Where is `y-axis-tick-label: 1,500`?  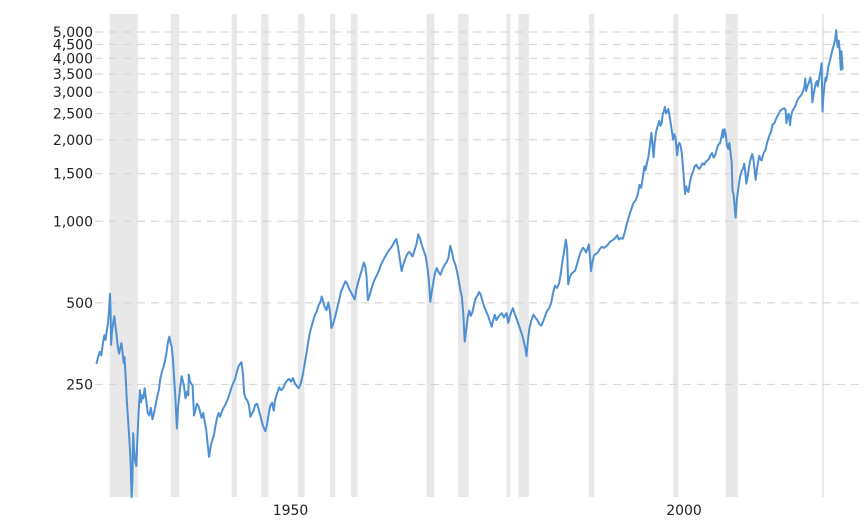 y-axis-tick-label: 1,500 is located at coordinates (73, 175).